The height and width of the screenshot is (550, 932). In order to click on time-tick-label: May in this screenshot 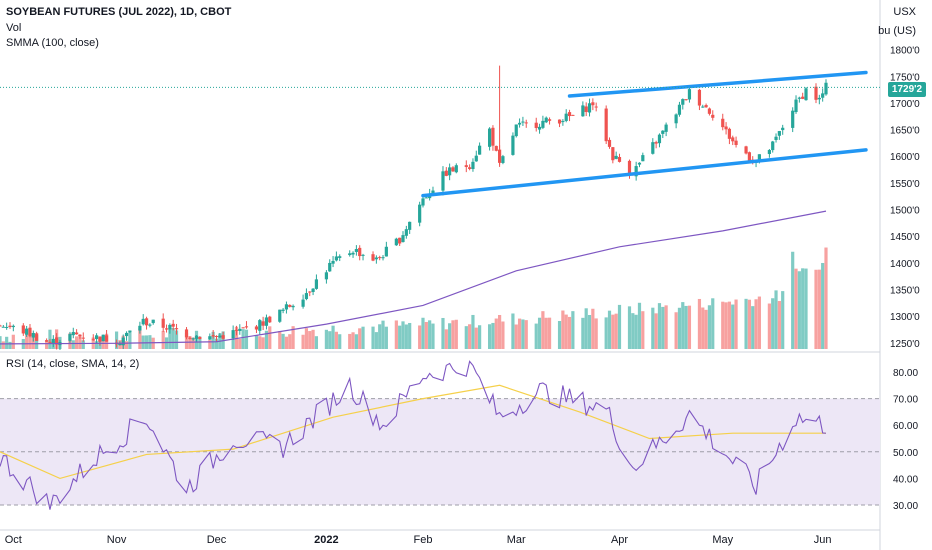, I will do `click(722, 540)`.